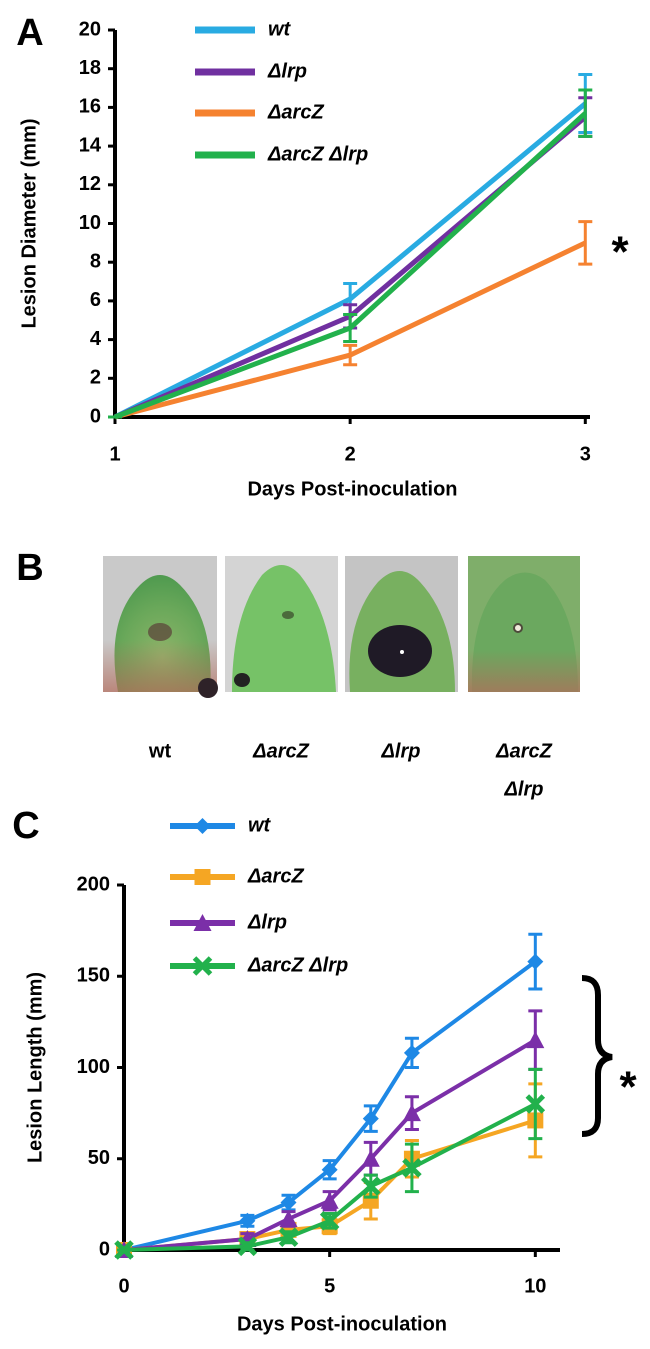 This screenshot has height=1349, width=650. What do you see at coordinates (35, 1067) in the screenshot?
I see `y-axis-title: Lesion Length (mm)` at bounding box center [35, 1067].